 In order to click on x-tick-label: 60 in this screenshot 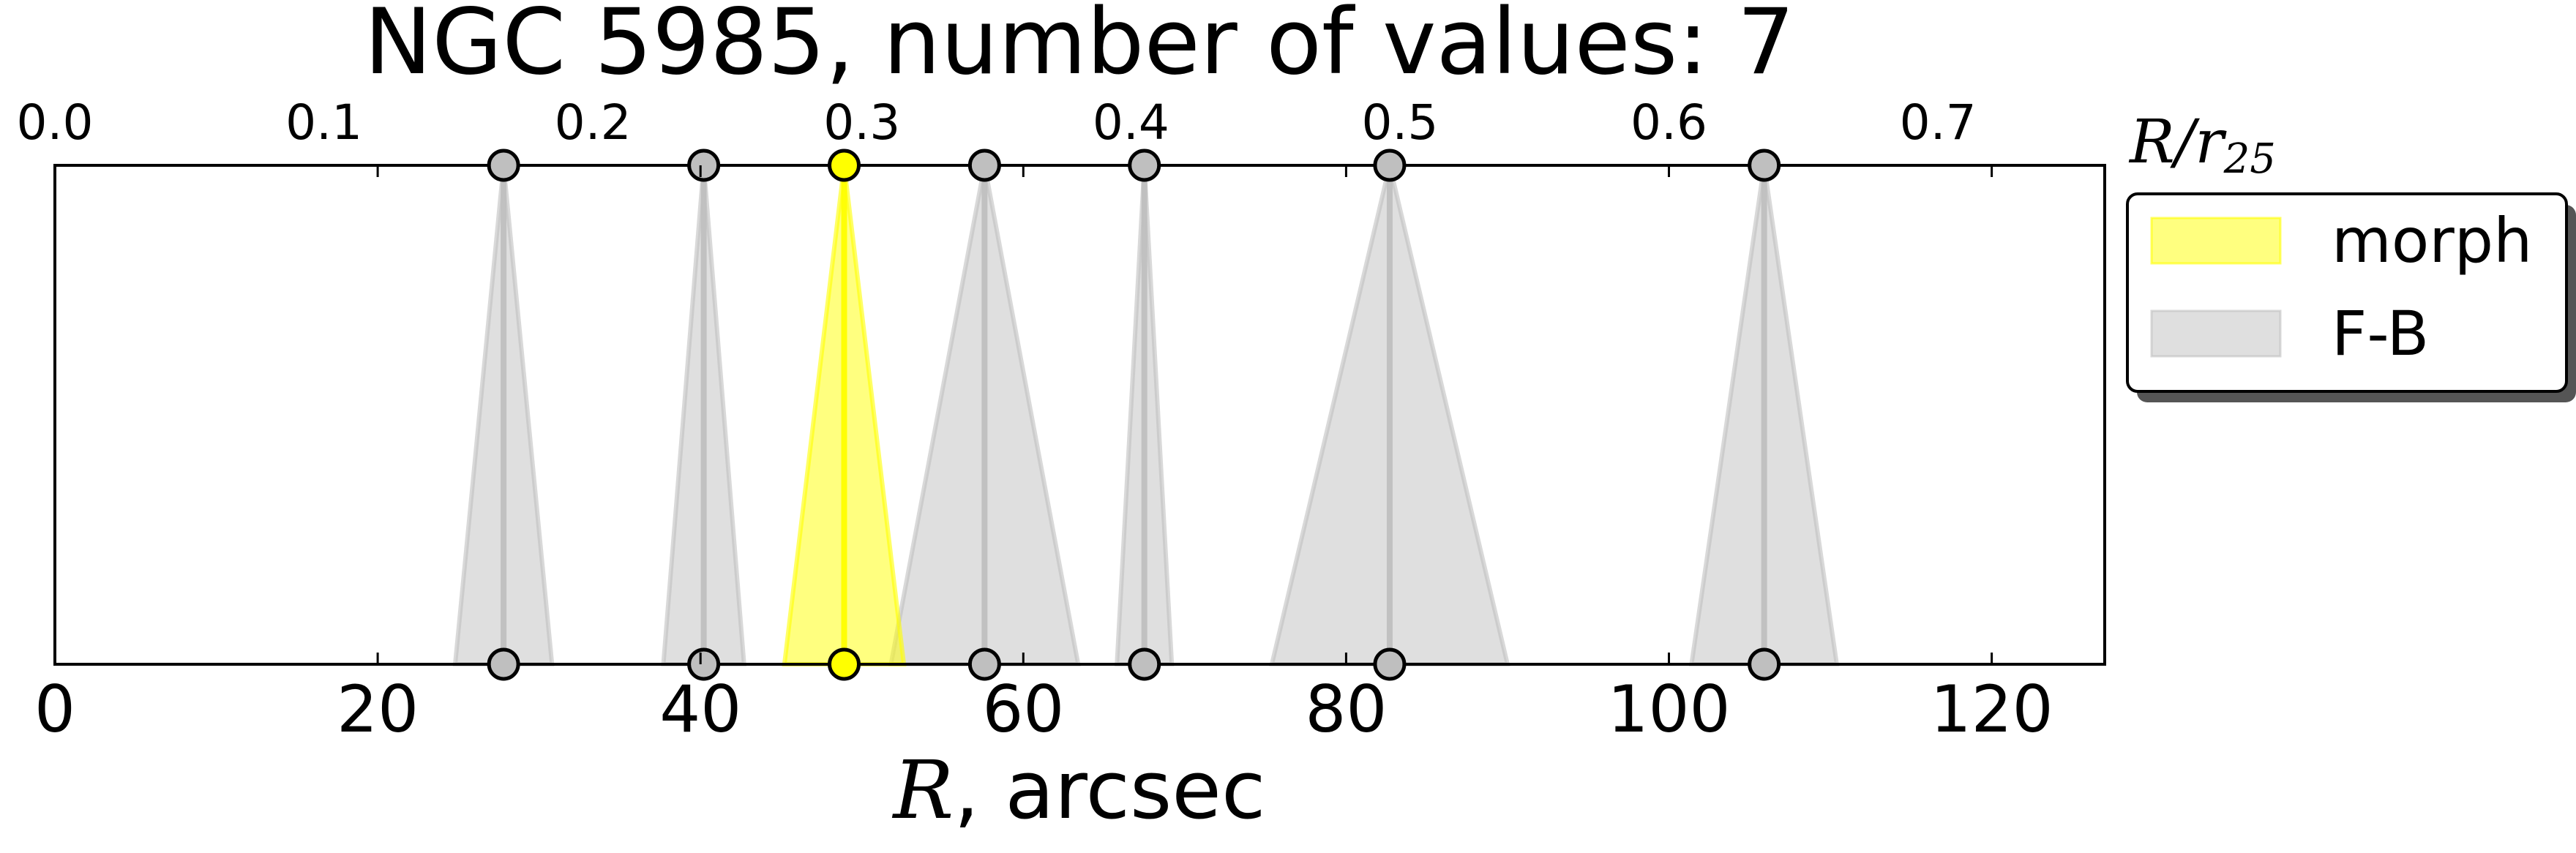, I will do `click(1023, 709)`.